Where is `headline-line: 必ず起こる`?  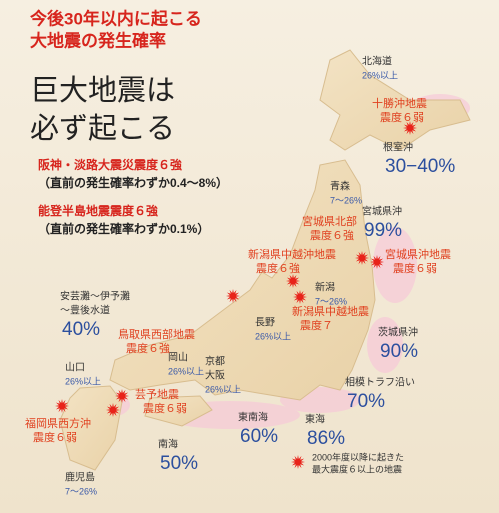 headline-line: 必ず起こる is located at coordinates (102, 128).